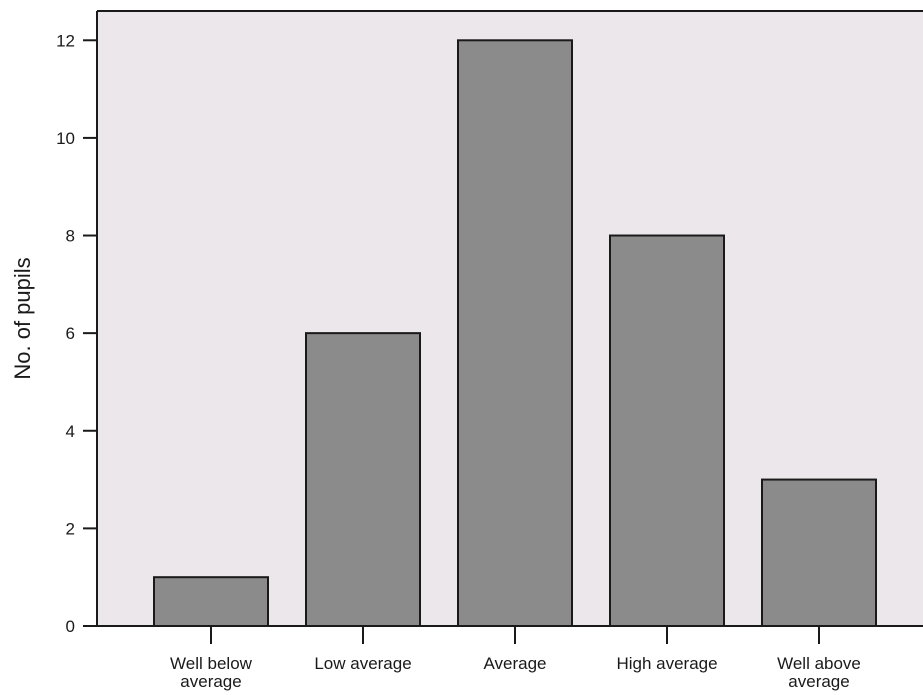 This screenshot has width=923, height=695. Describe the element at coordinates (819, 672) in the screenshot. I see `x-tick-label: Well above average` at that location.